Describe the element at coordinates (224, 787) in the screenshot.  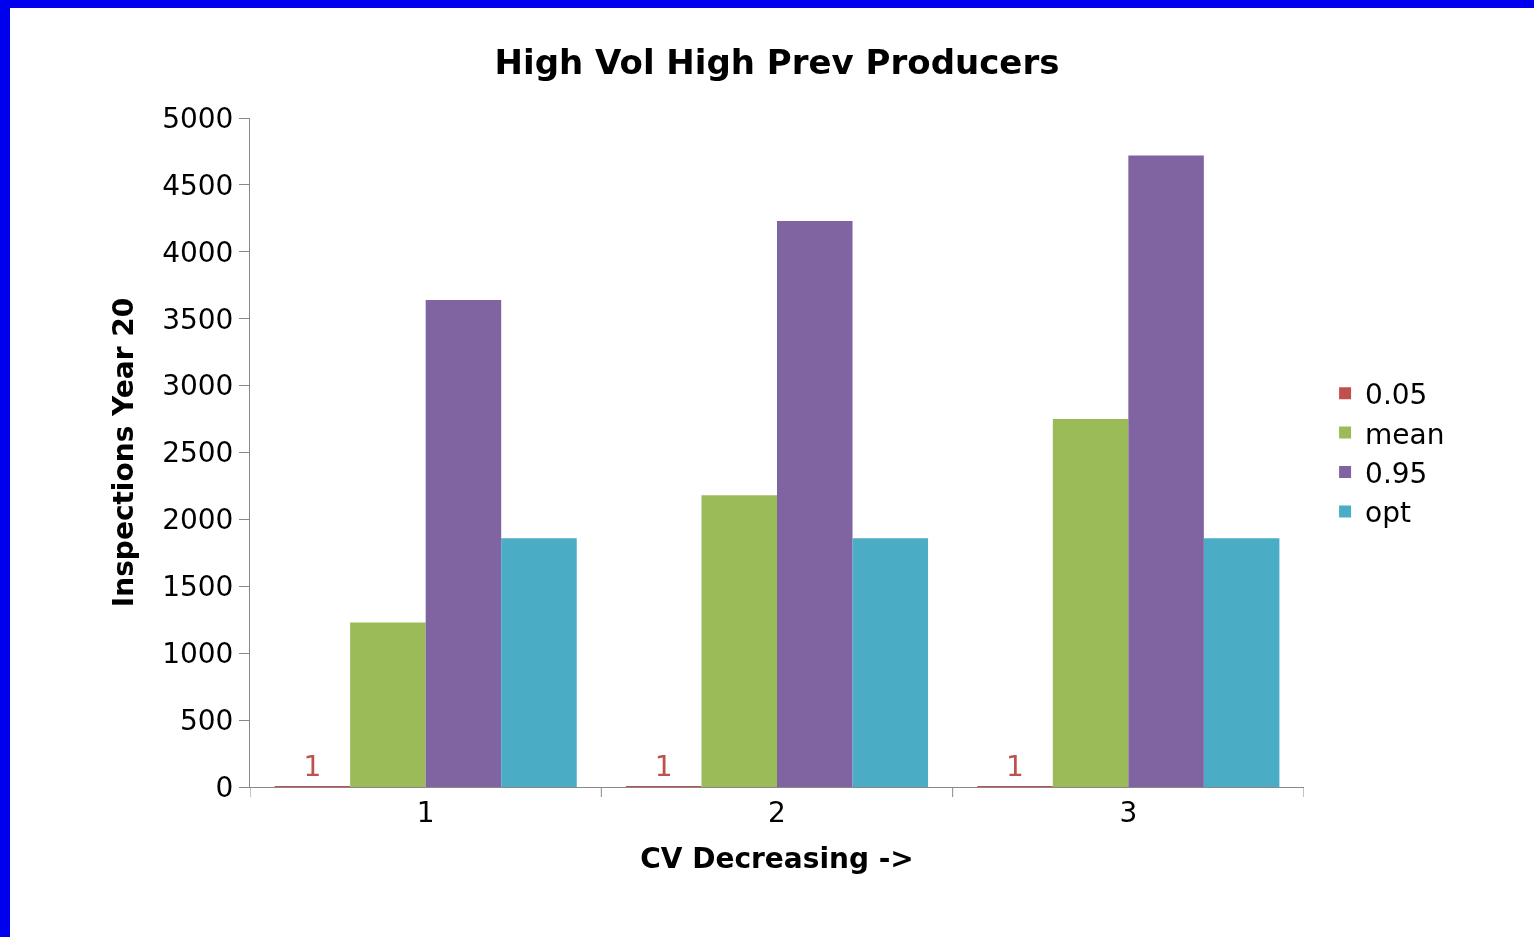
I see `y-tick-label: 0` at that location.